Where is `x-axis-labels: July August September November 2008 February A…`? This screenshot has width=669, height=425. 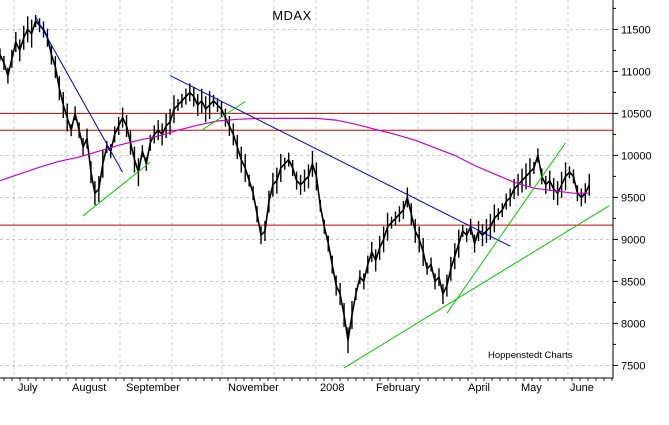
x-axis-labels: July August September November 2008 February A… is located at coordinates (308, 386).